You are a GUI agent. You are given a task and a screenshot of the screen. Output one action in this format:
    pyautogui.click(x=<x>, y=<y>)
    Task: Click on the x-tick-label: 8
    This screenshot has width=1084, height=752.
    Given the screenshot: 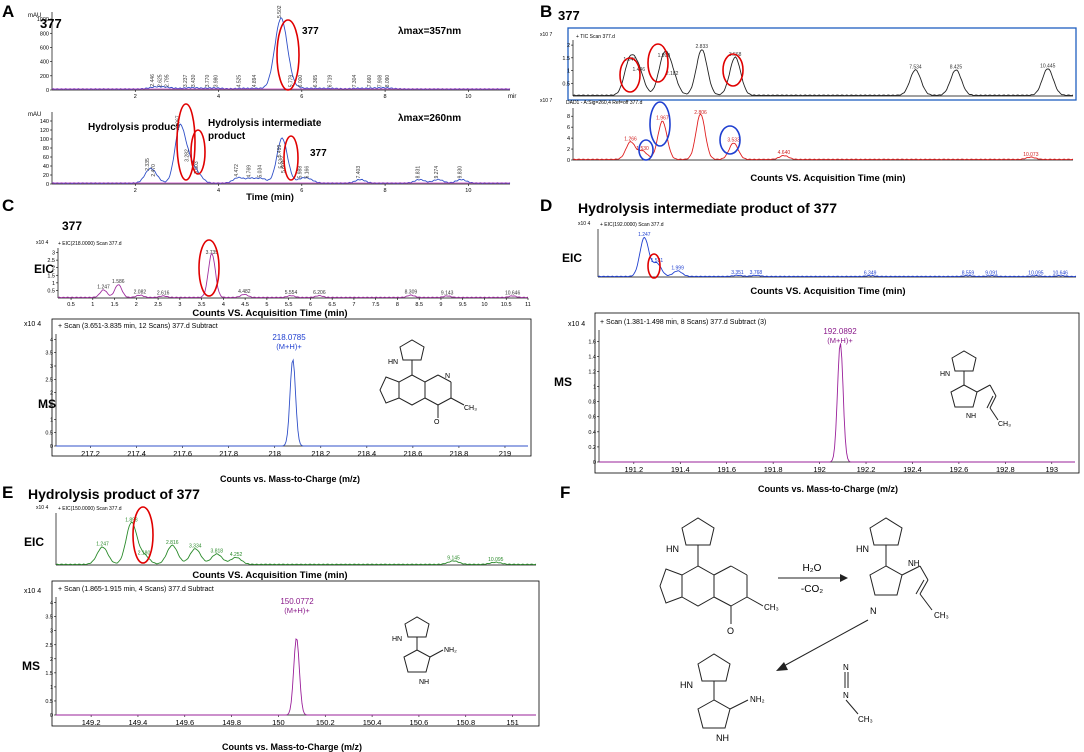 What is the action you would take?
    pyautogui.click(x=385, y=97)
    